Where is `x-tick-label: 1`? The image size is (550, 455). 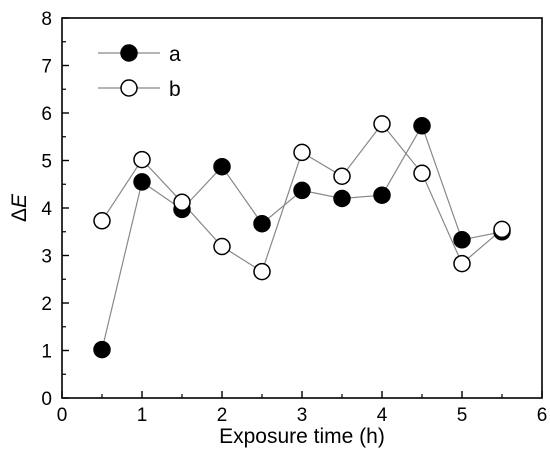
x-tick-label: 1 is located at coordinates (142, 415).